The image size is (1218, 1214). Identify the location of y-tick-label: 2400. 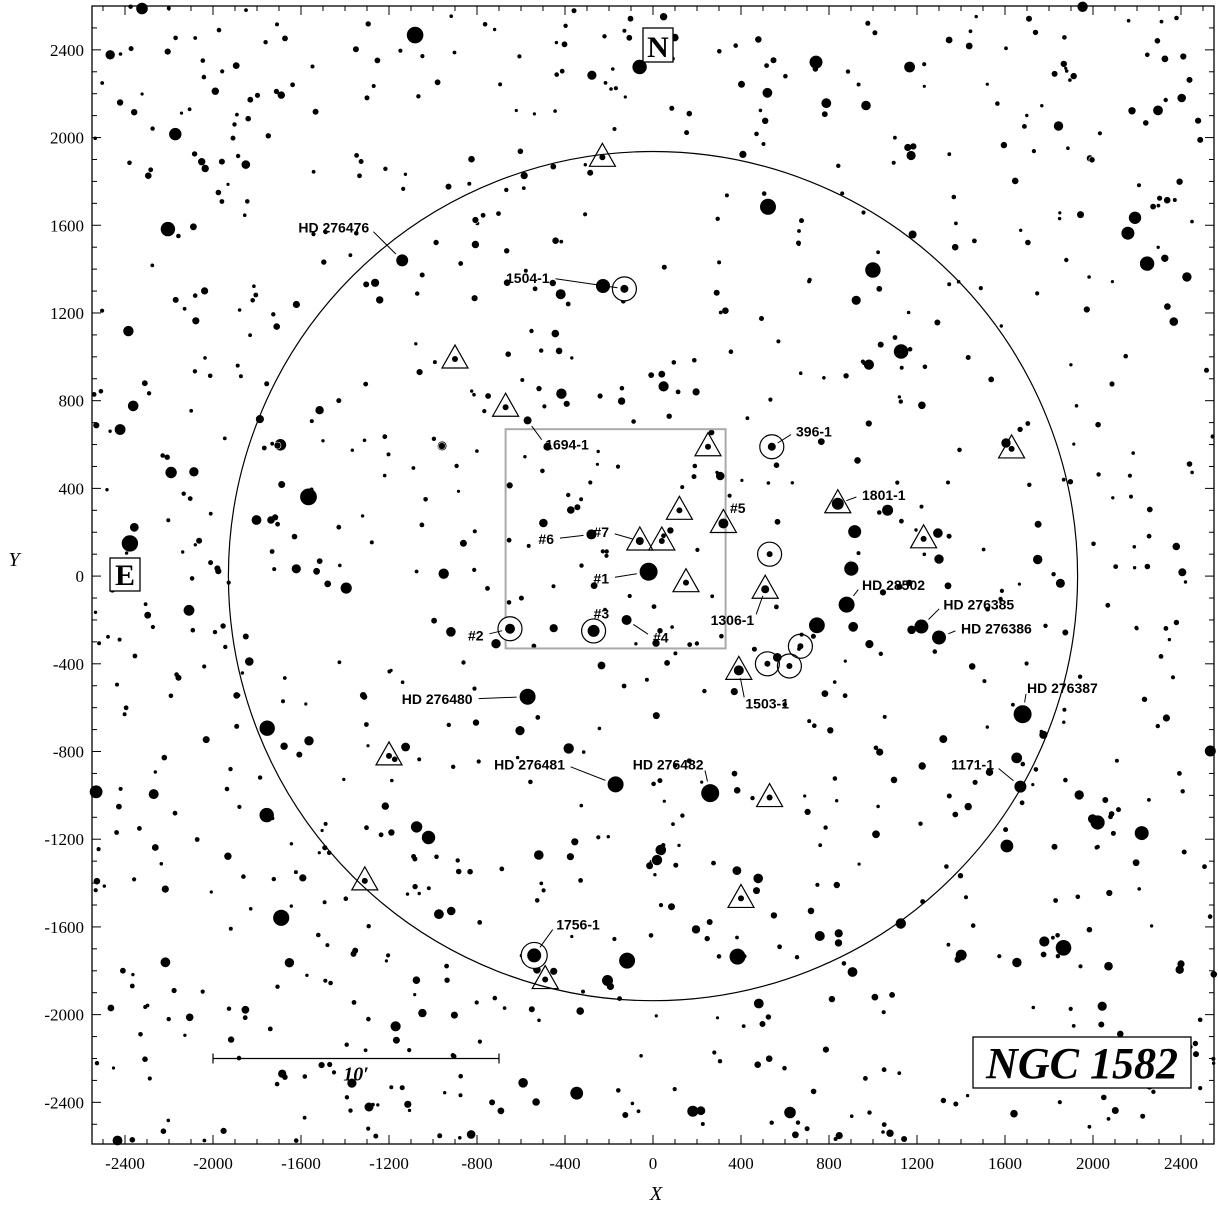
(67, 50).